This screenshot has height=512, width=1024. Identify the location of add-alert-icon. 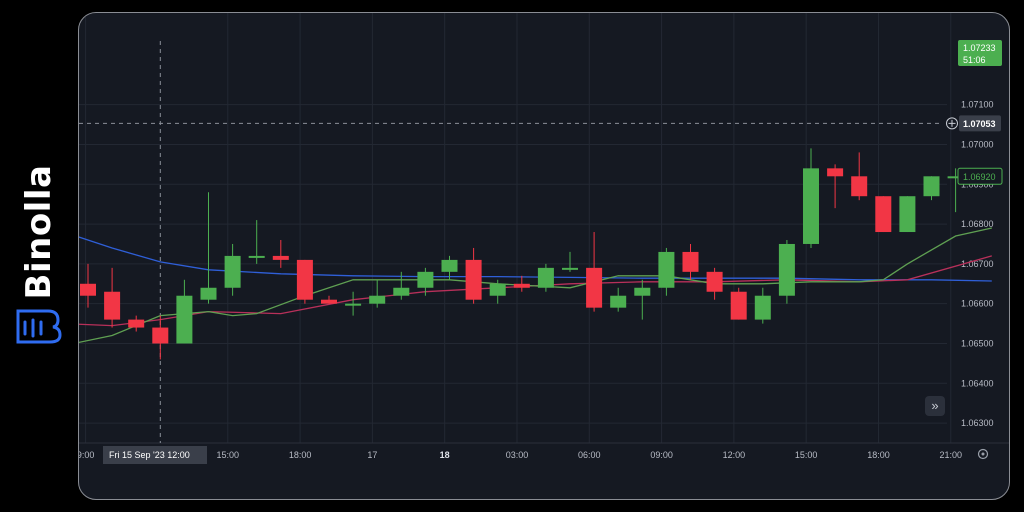
(952, 123).